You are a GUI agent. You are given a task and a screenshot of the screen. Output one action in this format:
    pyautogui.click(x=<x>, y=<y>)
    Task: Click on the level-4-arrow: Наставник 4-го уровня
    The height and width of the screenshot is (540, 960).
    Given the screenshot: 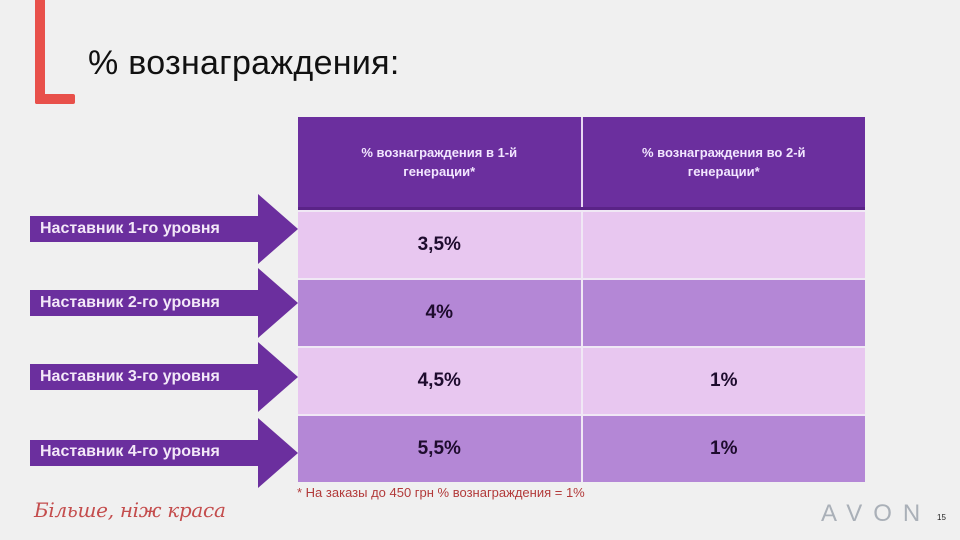 What is the action you would take?
    pyautogui.click(x=164, y=453)
    